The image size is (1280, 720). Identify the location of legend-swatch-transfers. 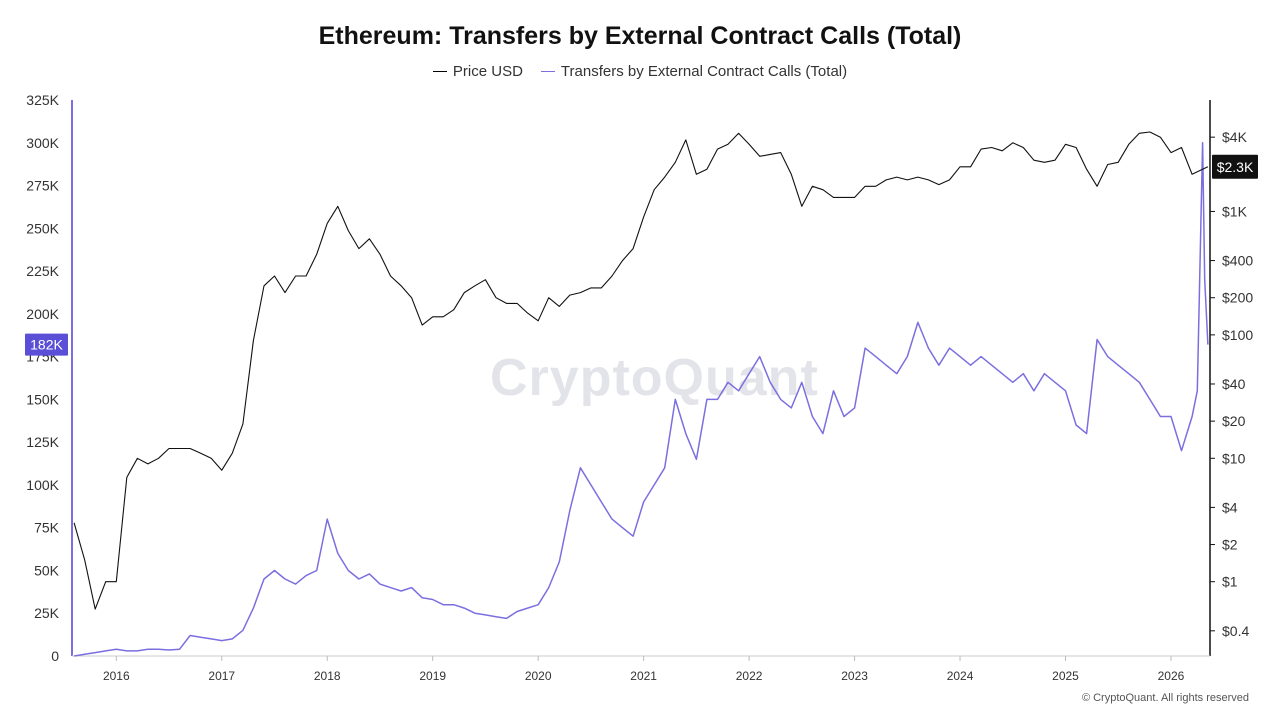
(547, 71).